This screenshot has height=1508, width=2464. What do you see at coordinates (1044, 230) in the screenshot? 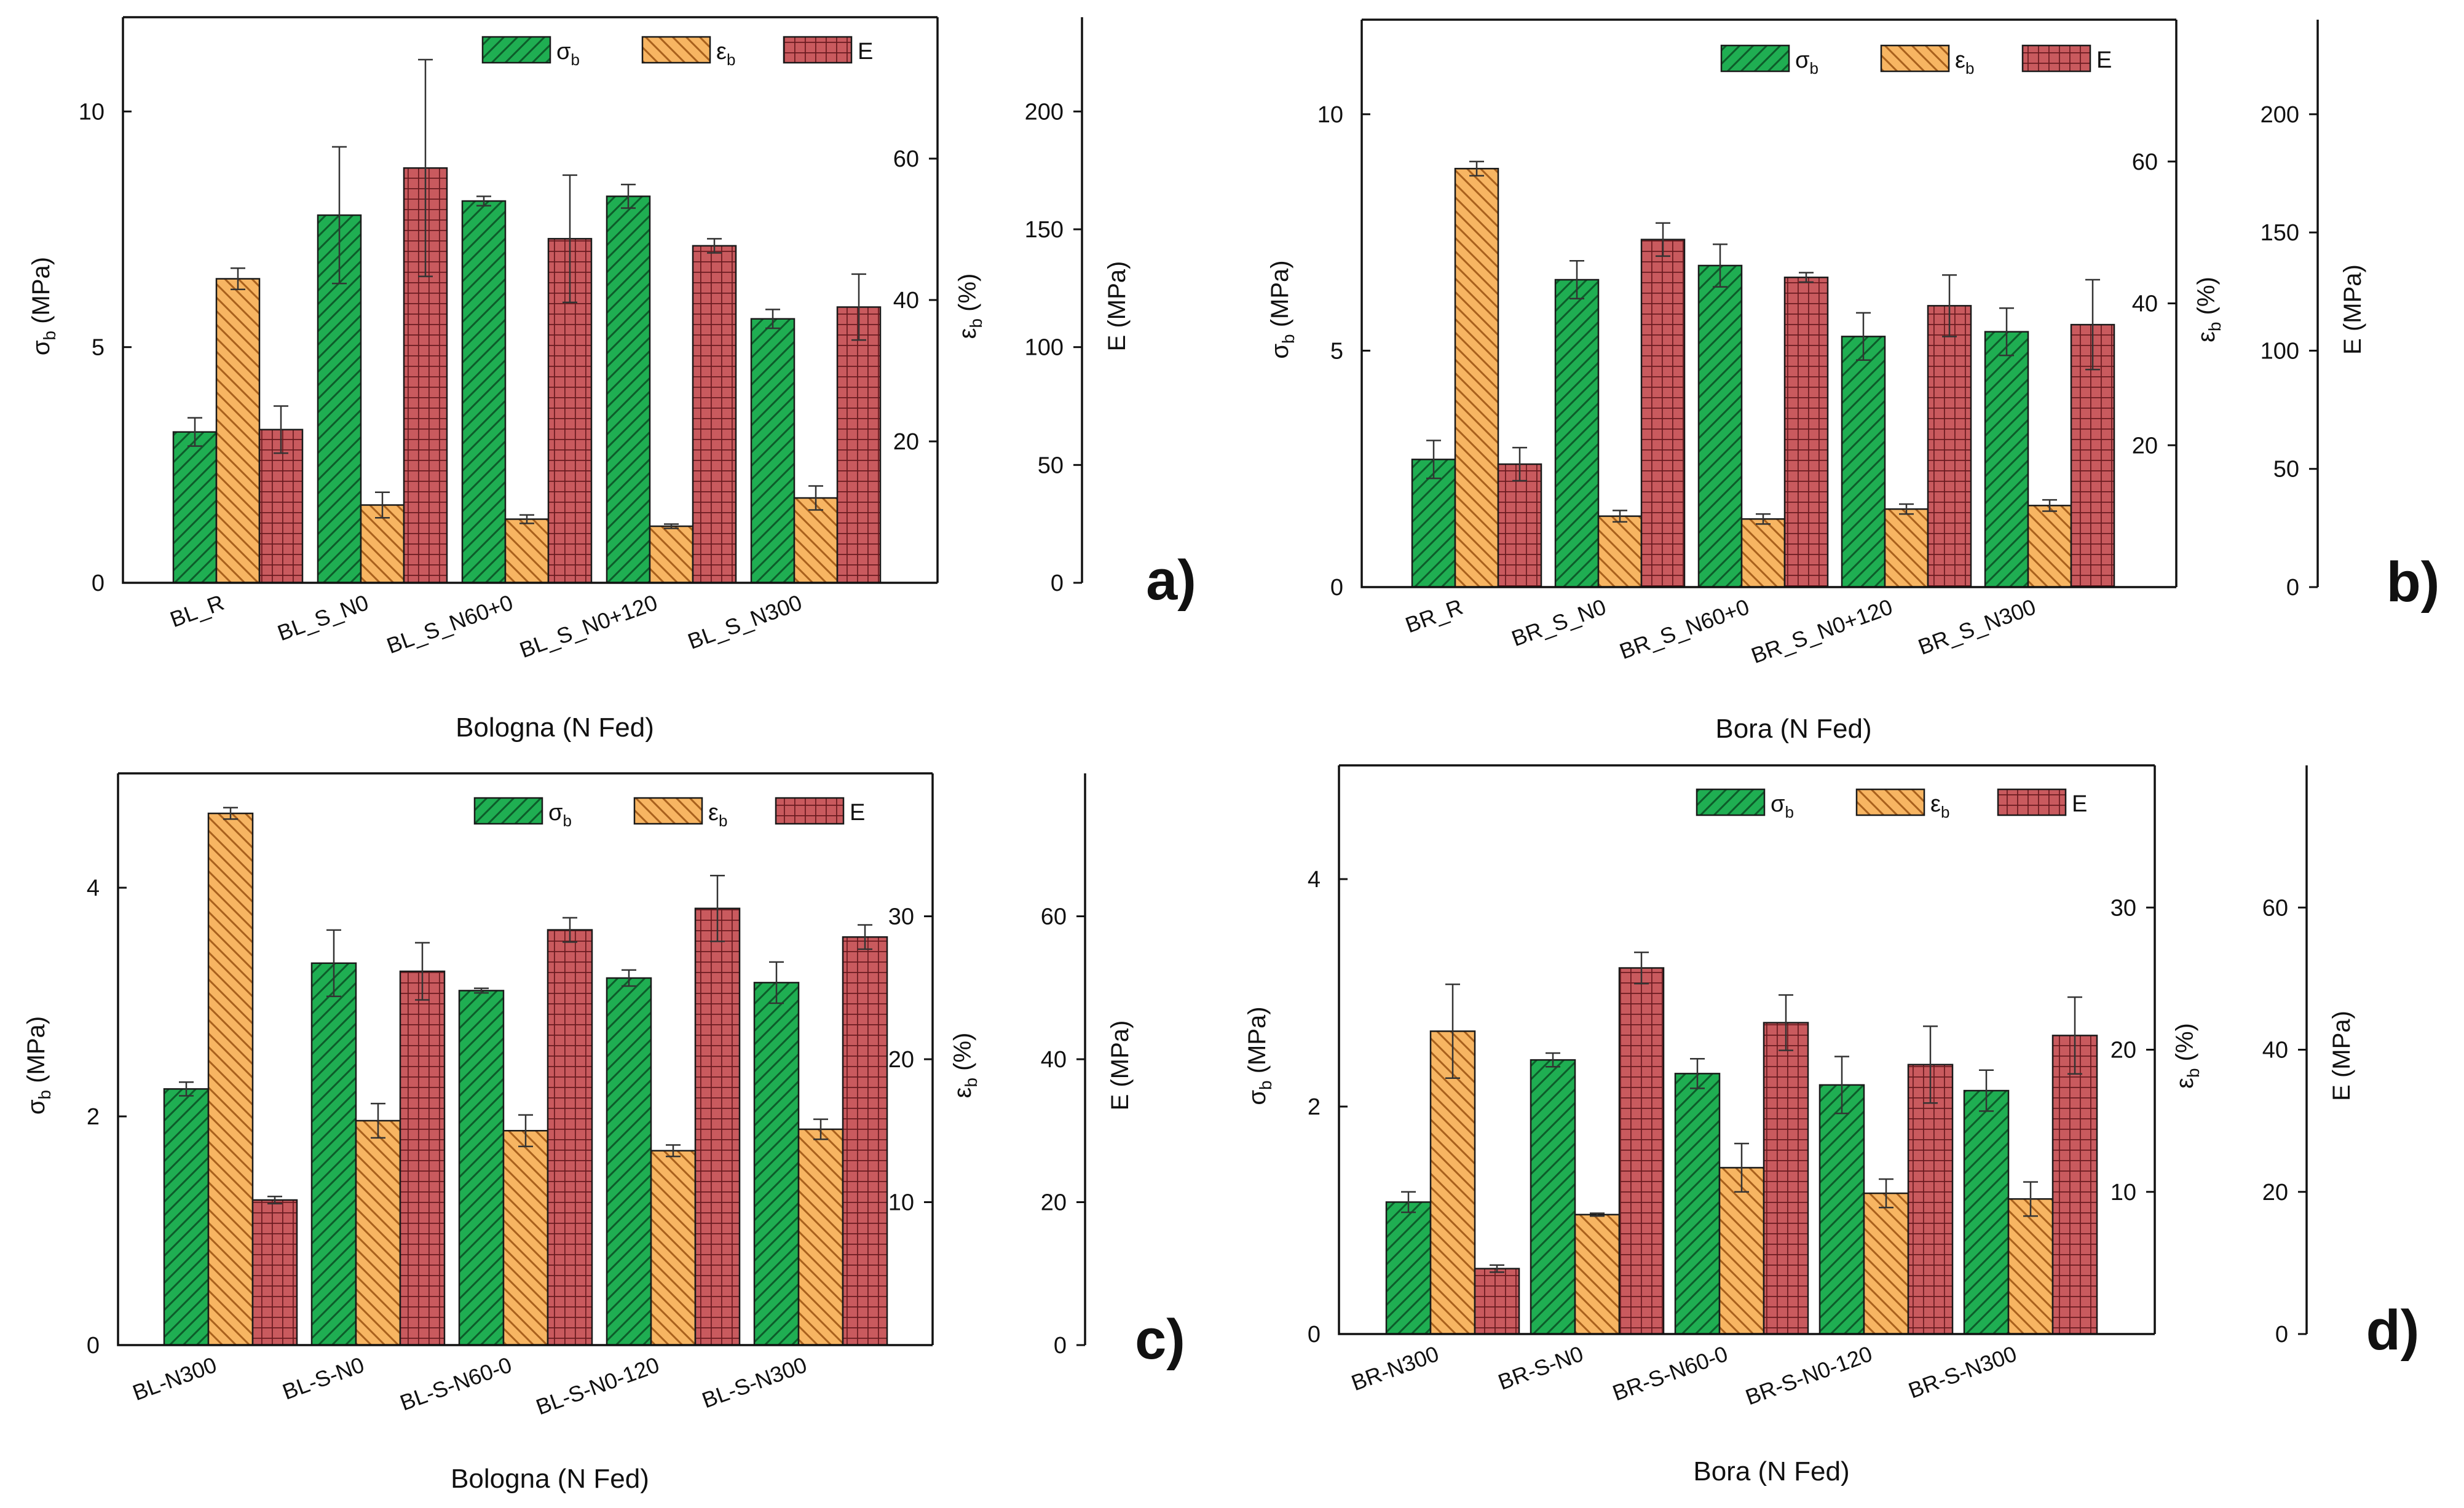
I see `right-tick-label: 150` at bounding box center [1044, 230].